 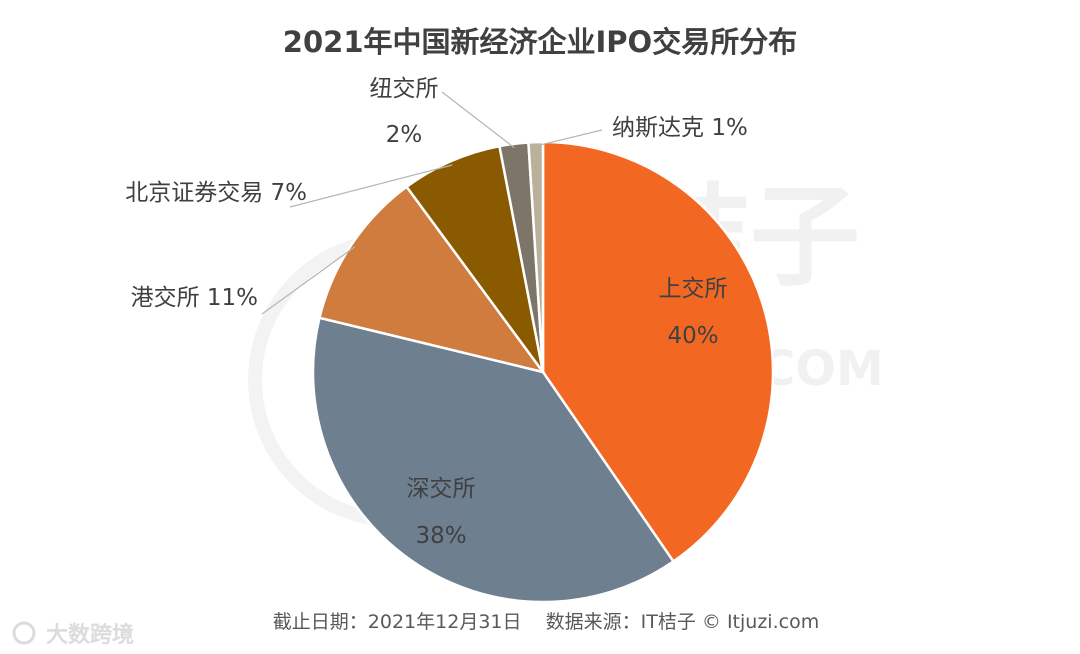 What do you see at coordinates (24, 633) in the screenshot?
I see `corner-logo-icon` at bounding box center [24, 633].